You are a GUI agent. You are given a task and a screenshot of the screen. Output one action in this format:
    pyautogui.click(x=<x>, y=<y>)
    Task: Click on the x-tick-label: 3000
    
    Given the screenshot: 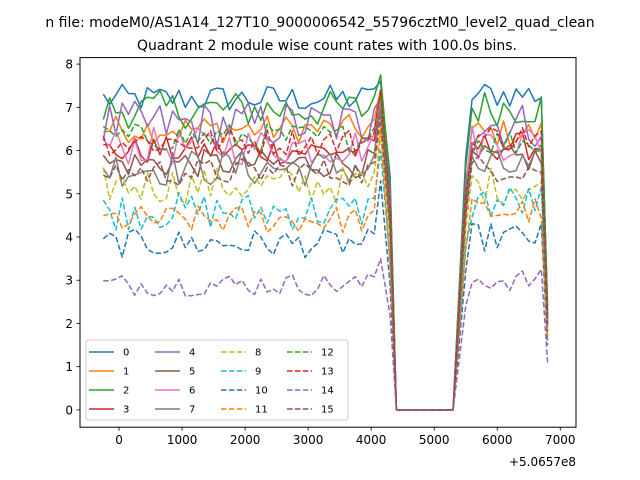 What is the action you would take?
    pyautogui.click(x=308, y=440)
    